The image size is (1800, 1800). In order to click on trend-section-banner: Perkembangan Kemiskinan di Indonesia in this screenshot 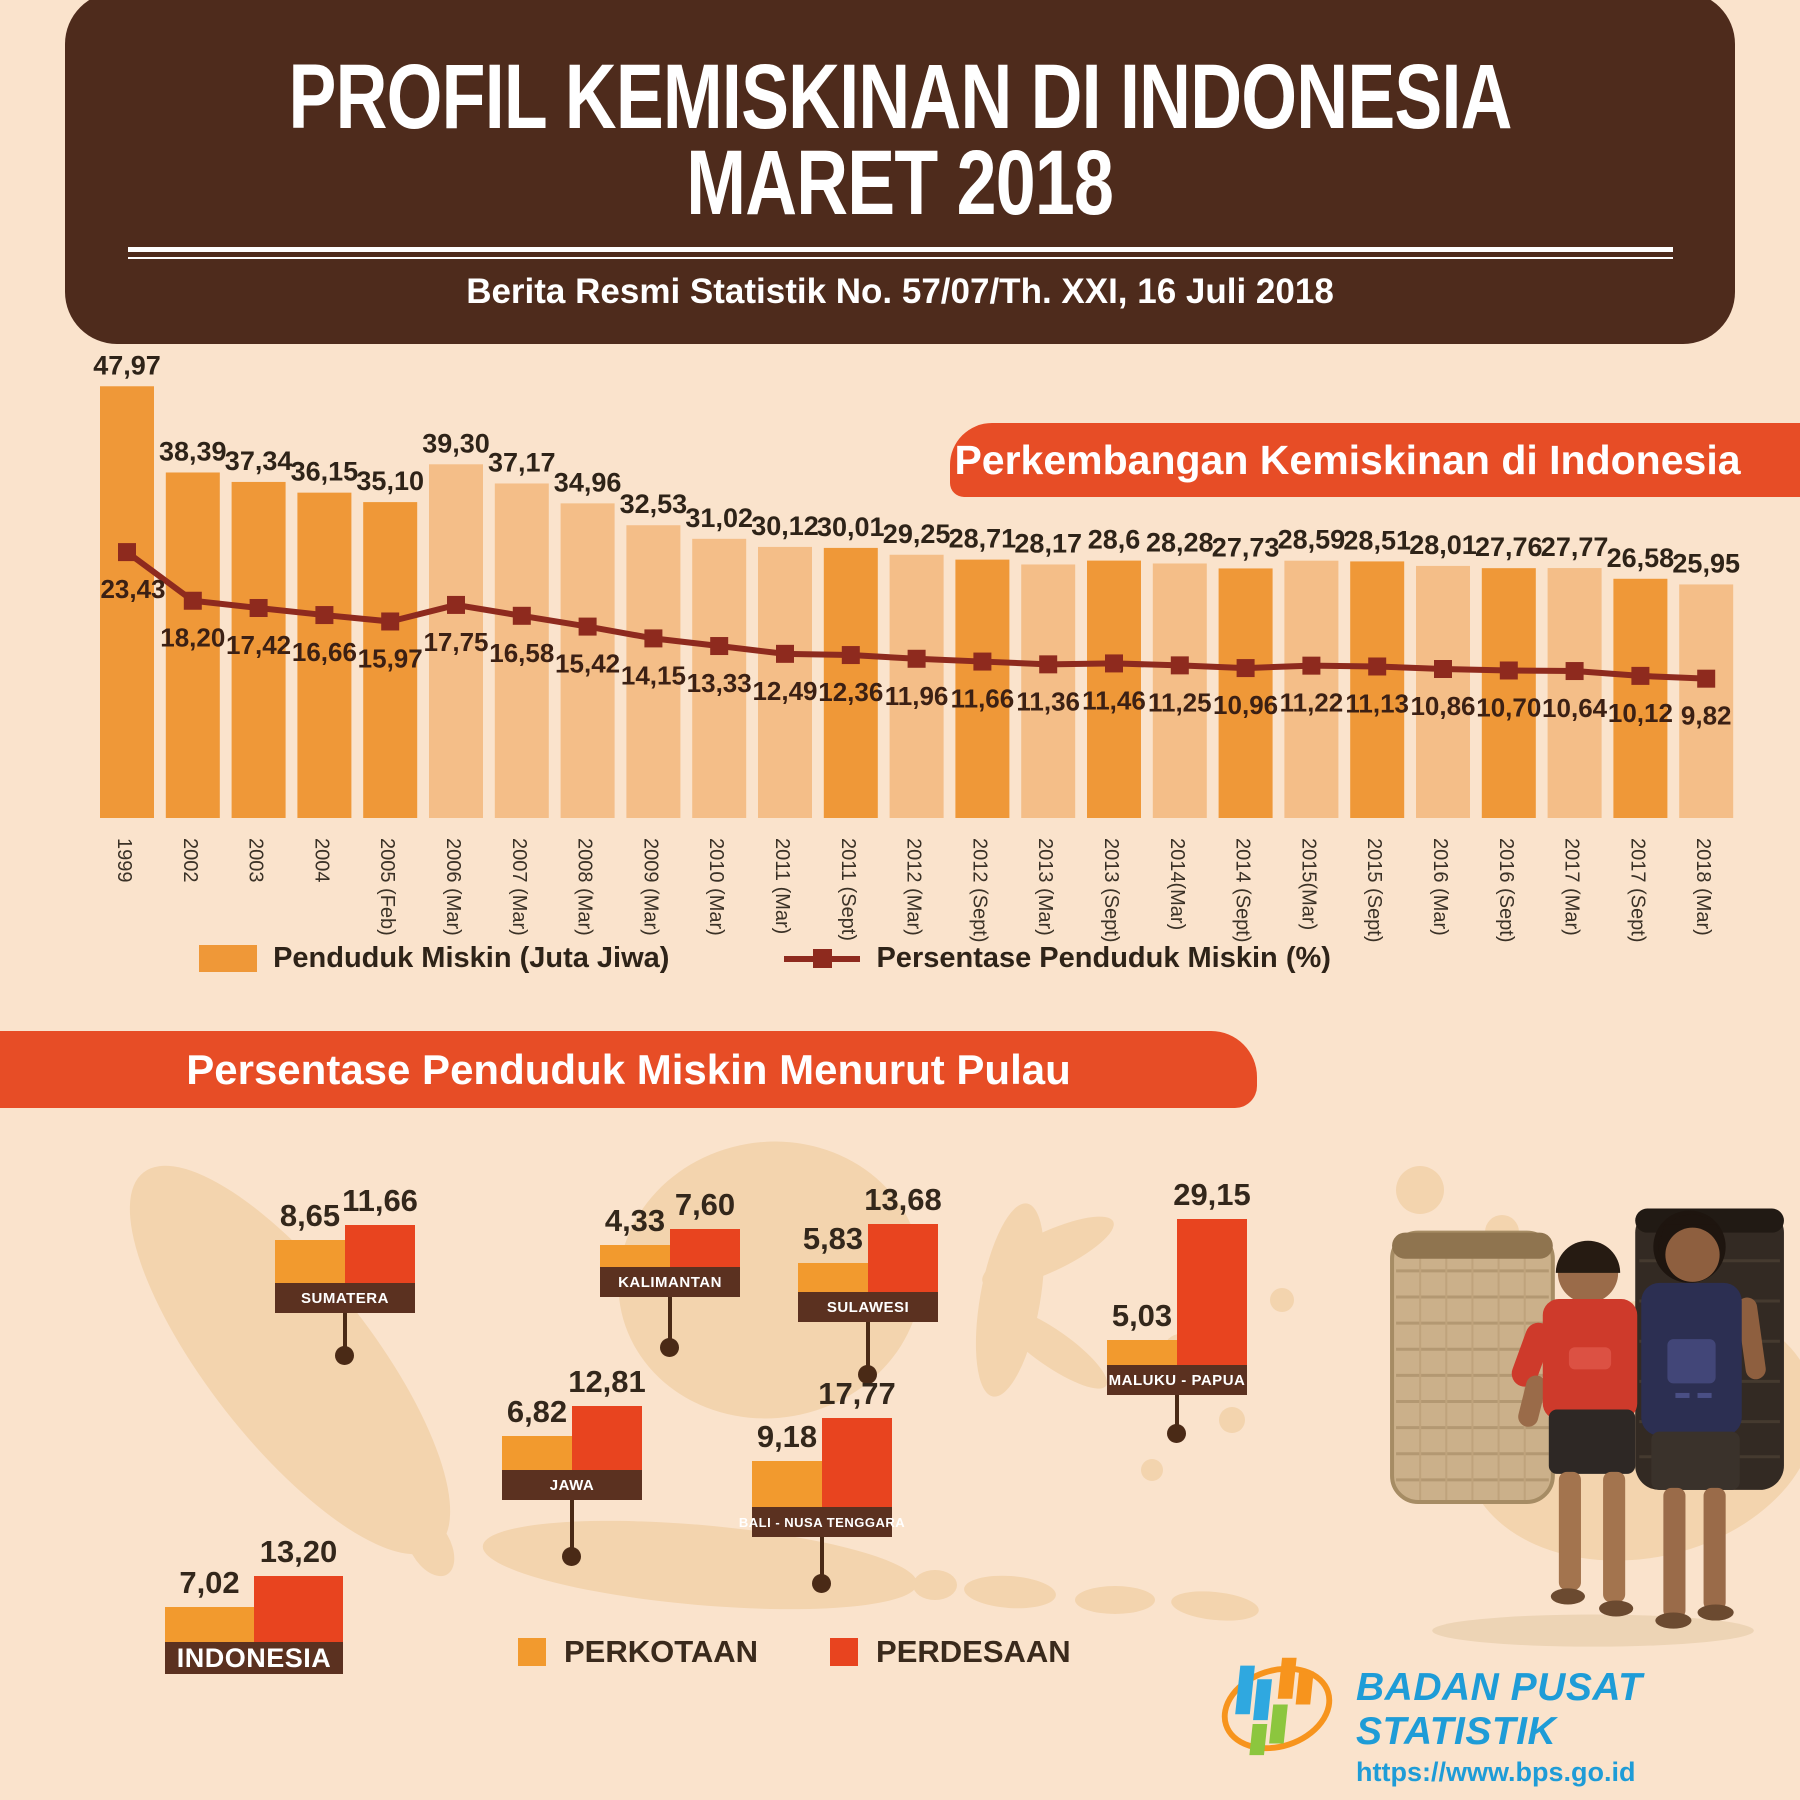, I will do `click(1375, 460)`.